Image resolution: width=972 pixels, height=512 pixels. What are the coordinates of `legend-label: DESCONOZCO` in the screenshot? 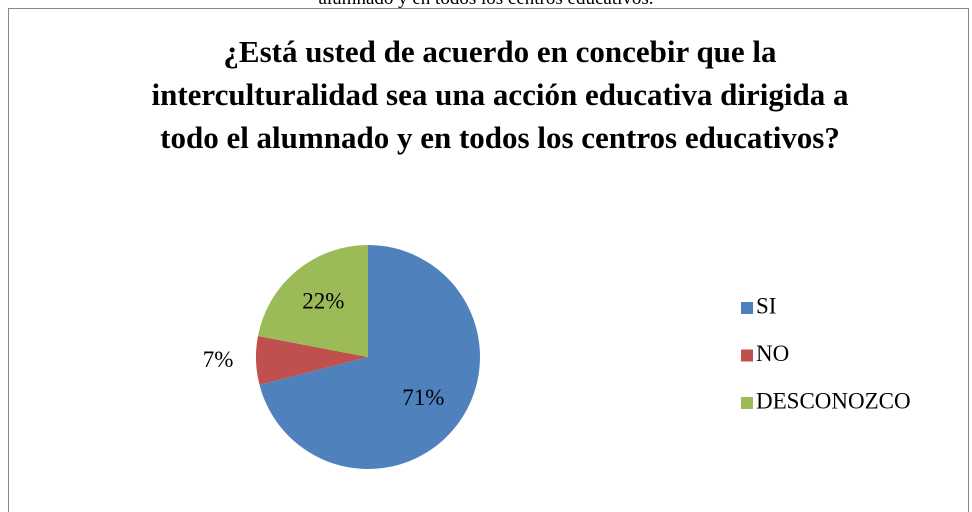 It's located at (833, 400).